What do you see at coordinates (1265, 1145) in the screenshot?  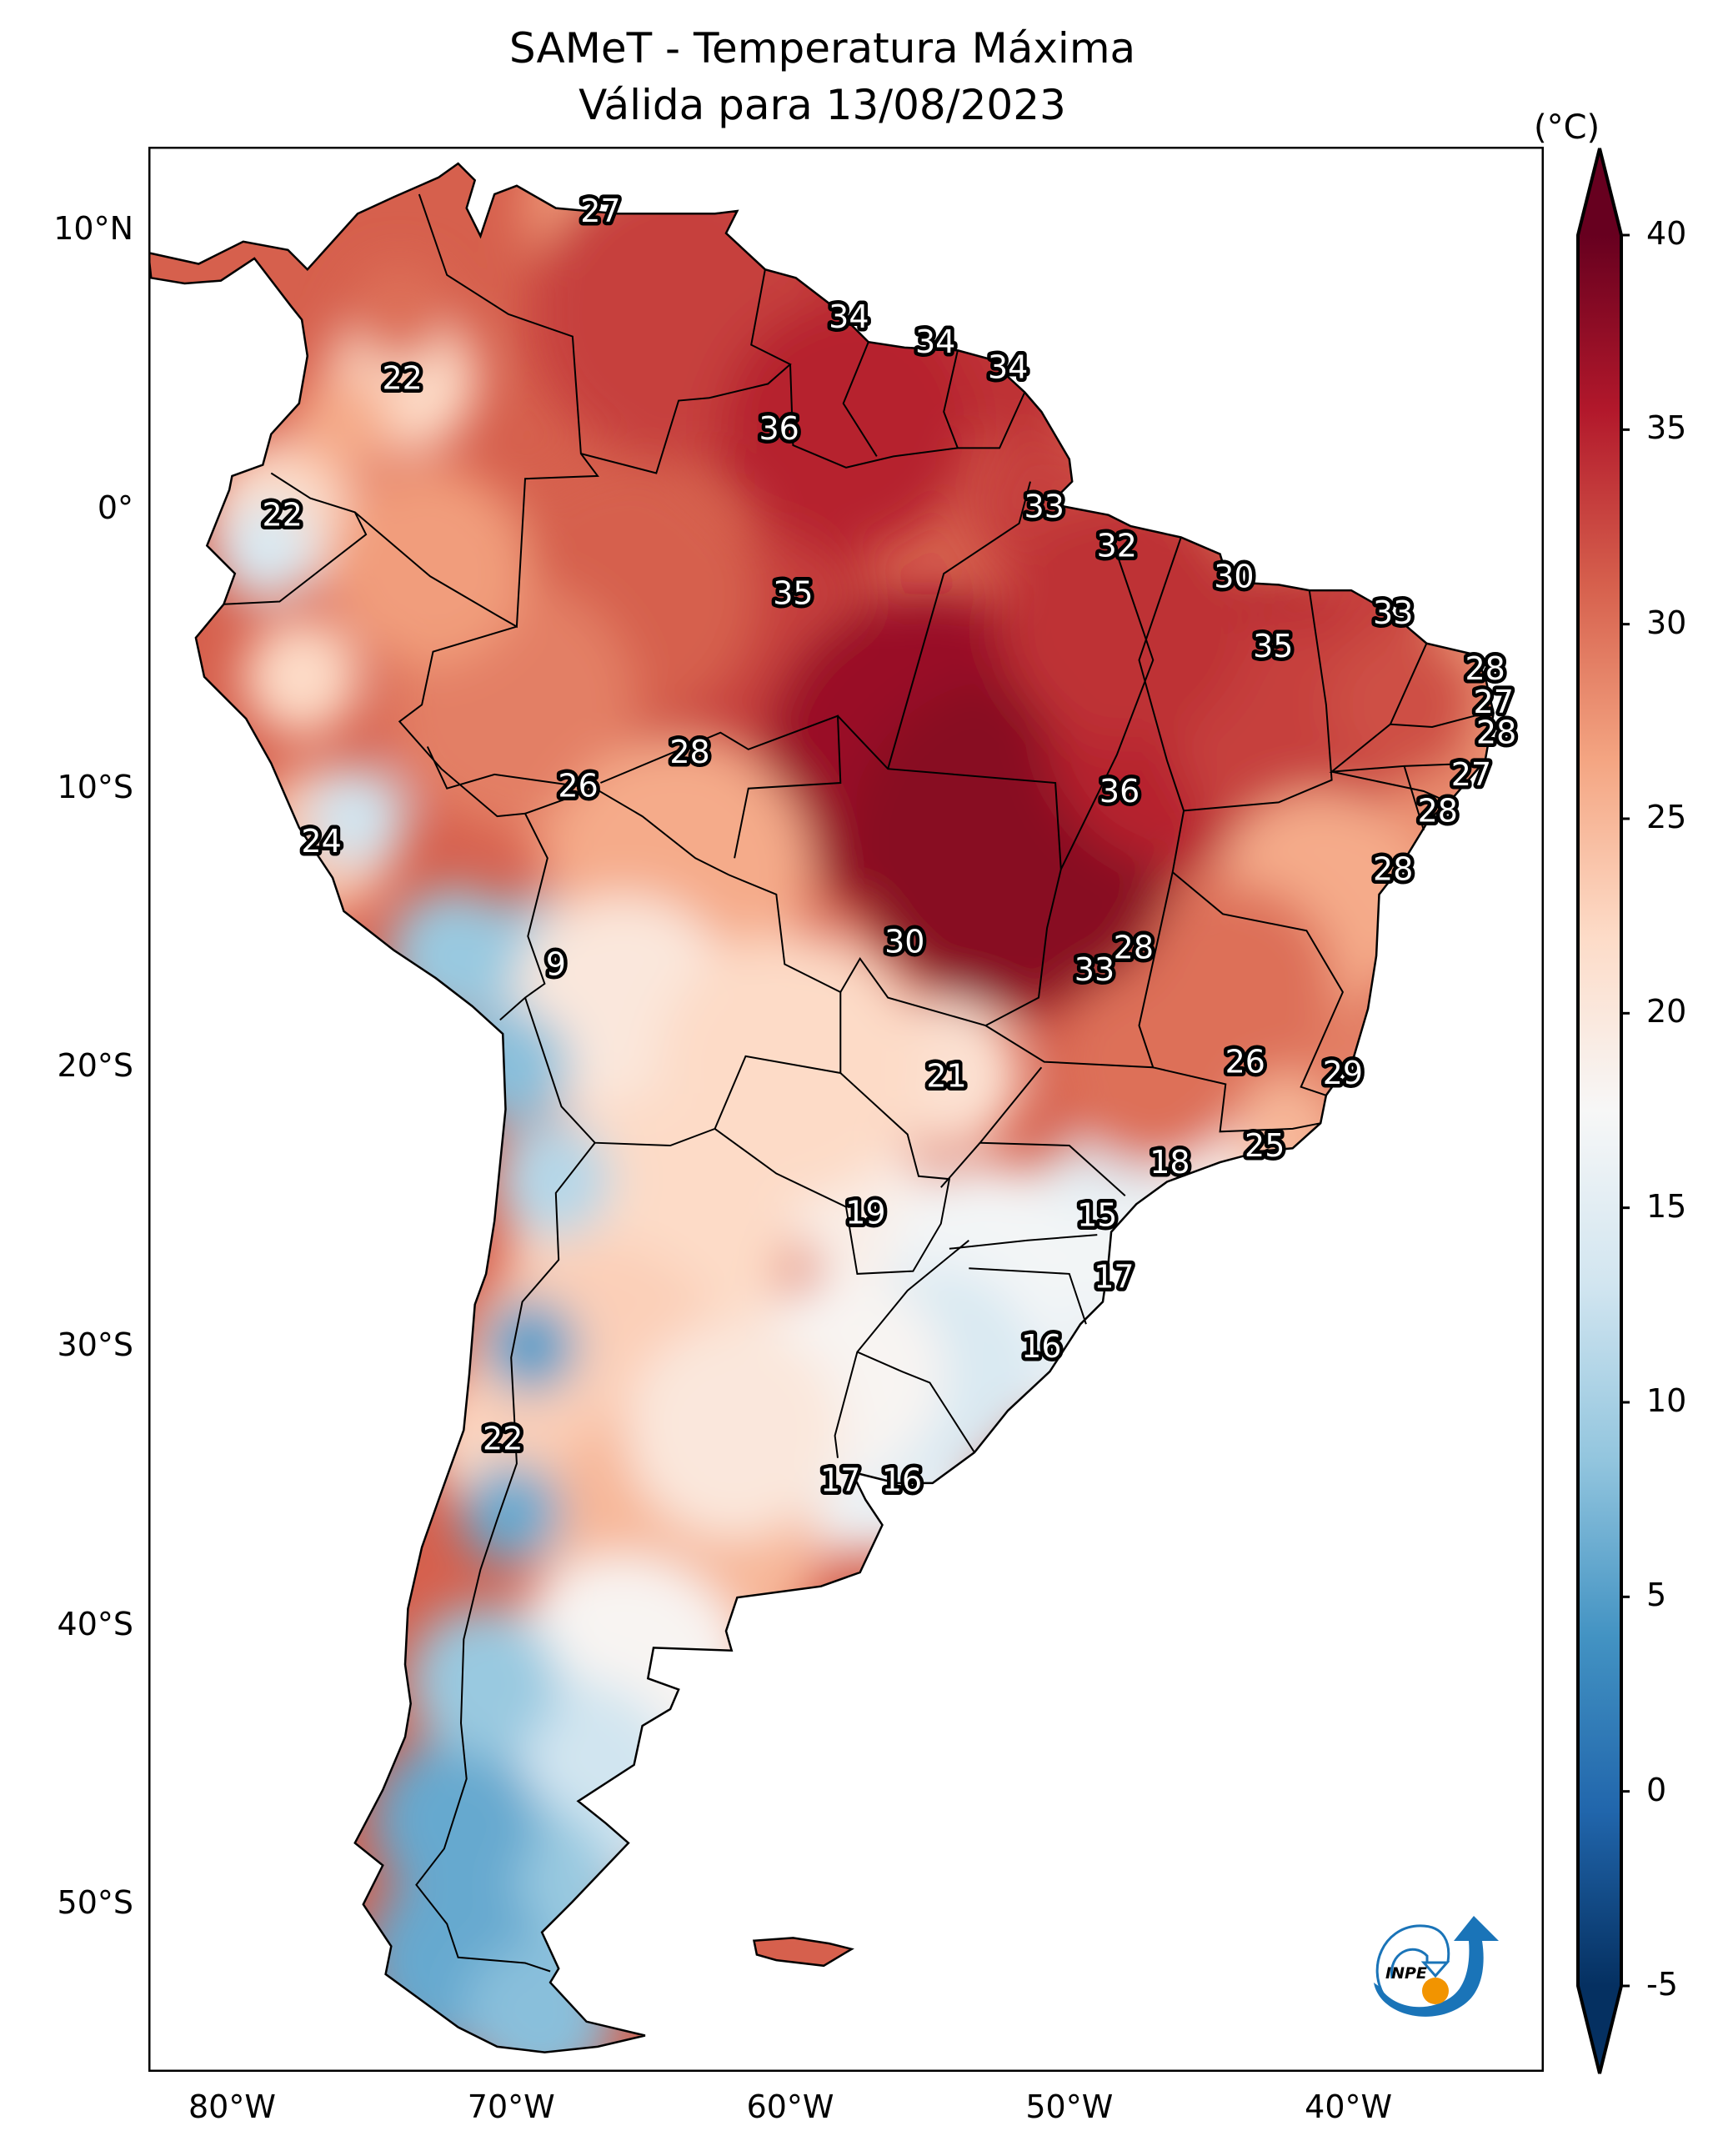 I see `temperature-label: 25` at bounding box center [1265, 1145].